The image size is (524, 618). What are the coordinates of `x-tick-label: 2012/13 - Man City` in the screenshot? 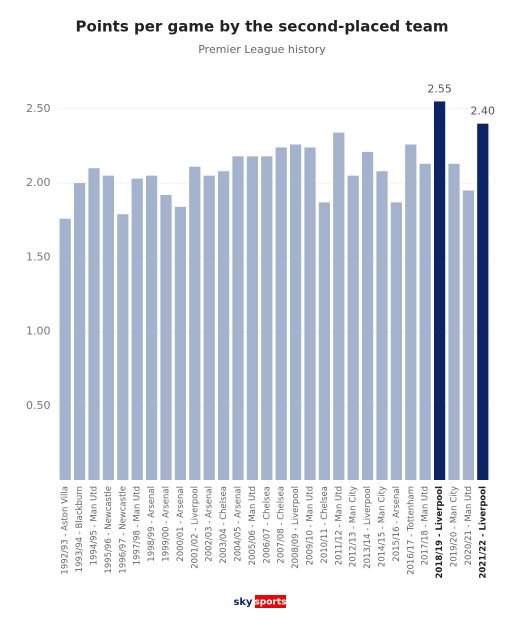 It's located at (354, 526).